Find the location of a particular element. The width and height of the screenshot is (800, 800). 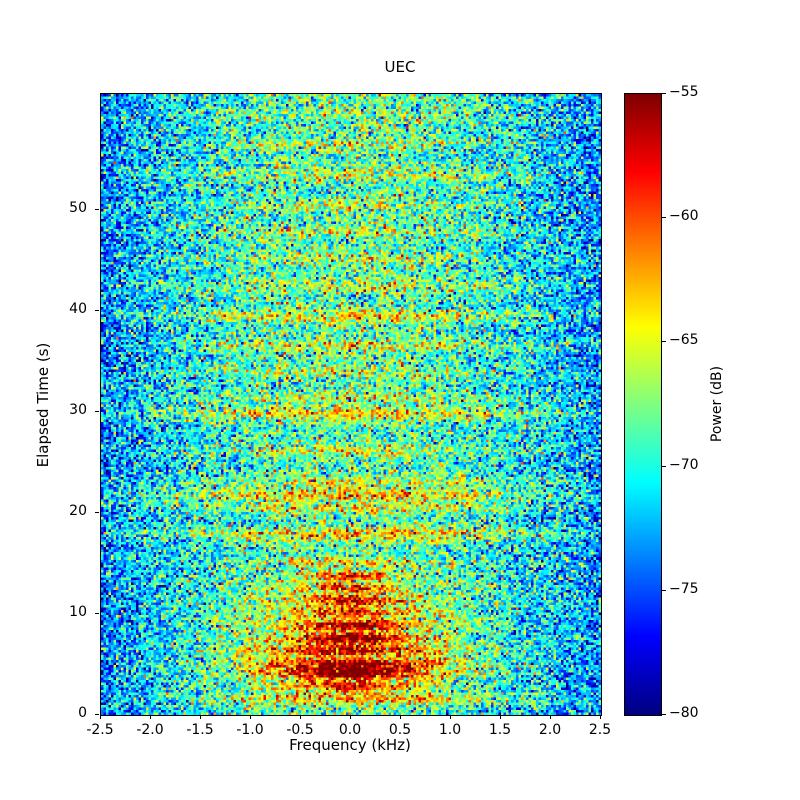

x-tick-label: 0.5 is located at coordinates (400, 730).